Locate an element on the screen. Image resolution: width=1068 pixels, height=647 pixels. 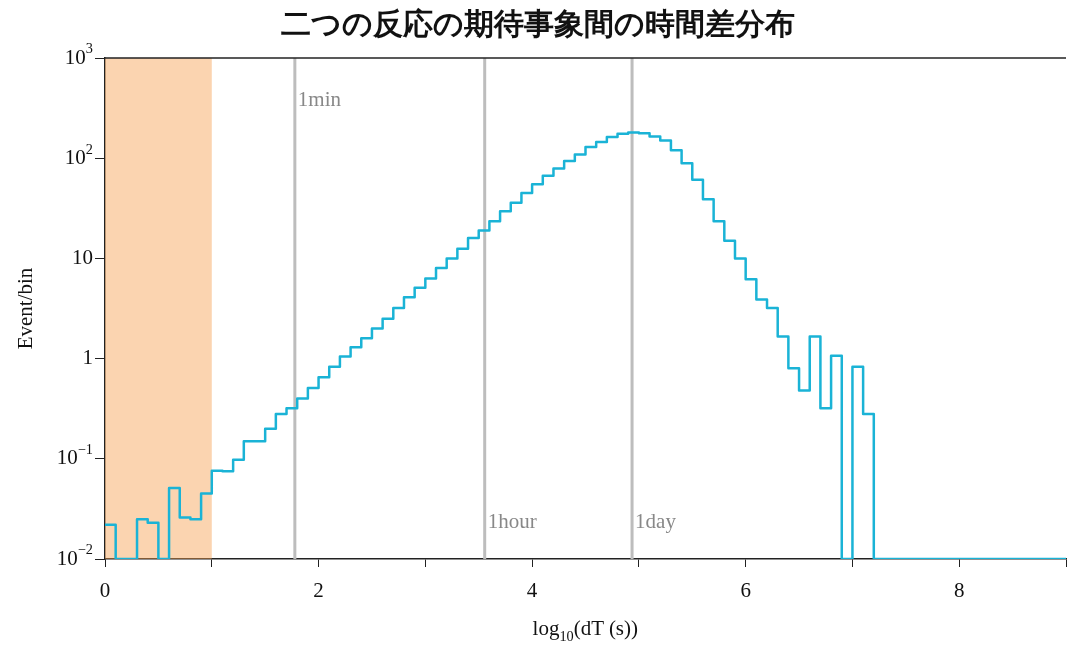
y-tick-label: 10 is located at coordinates (82, 256).